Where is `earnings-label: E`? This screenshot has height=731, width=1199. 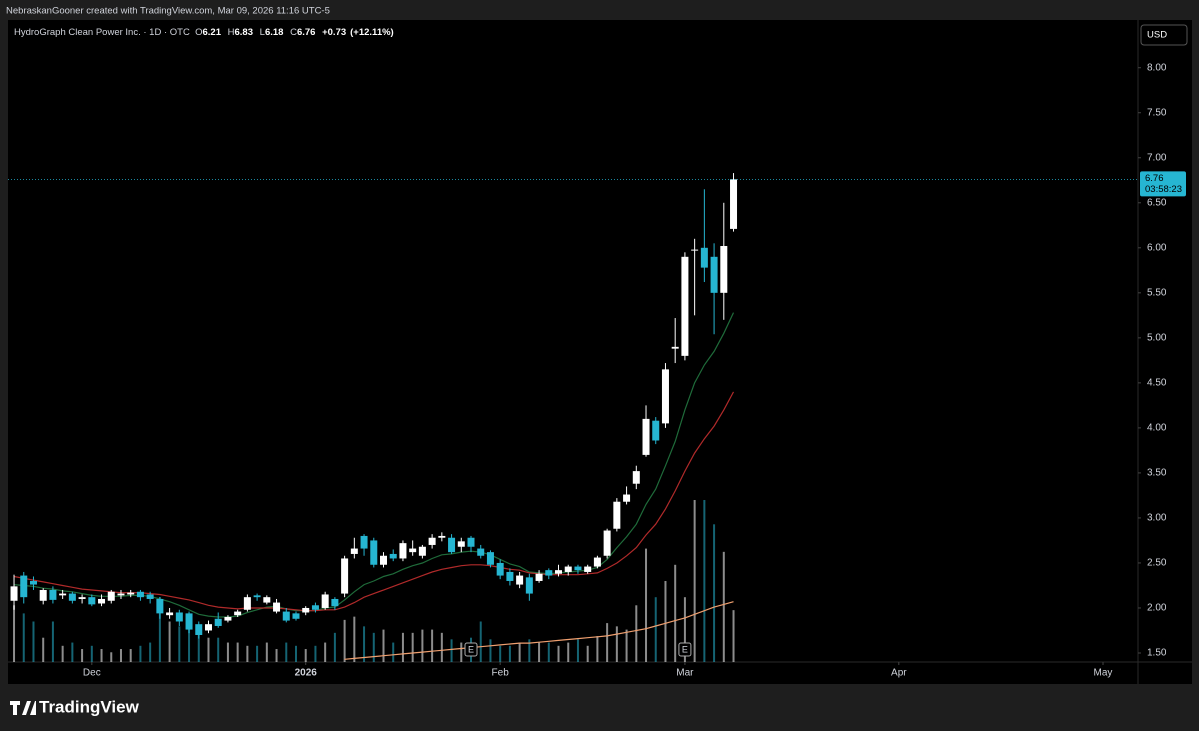 earnings-label: E is located at coordinates (471, 649).